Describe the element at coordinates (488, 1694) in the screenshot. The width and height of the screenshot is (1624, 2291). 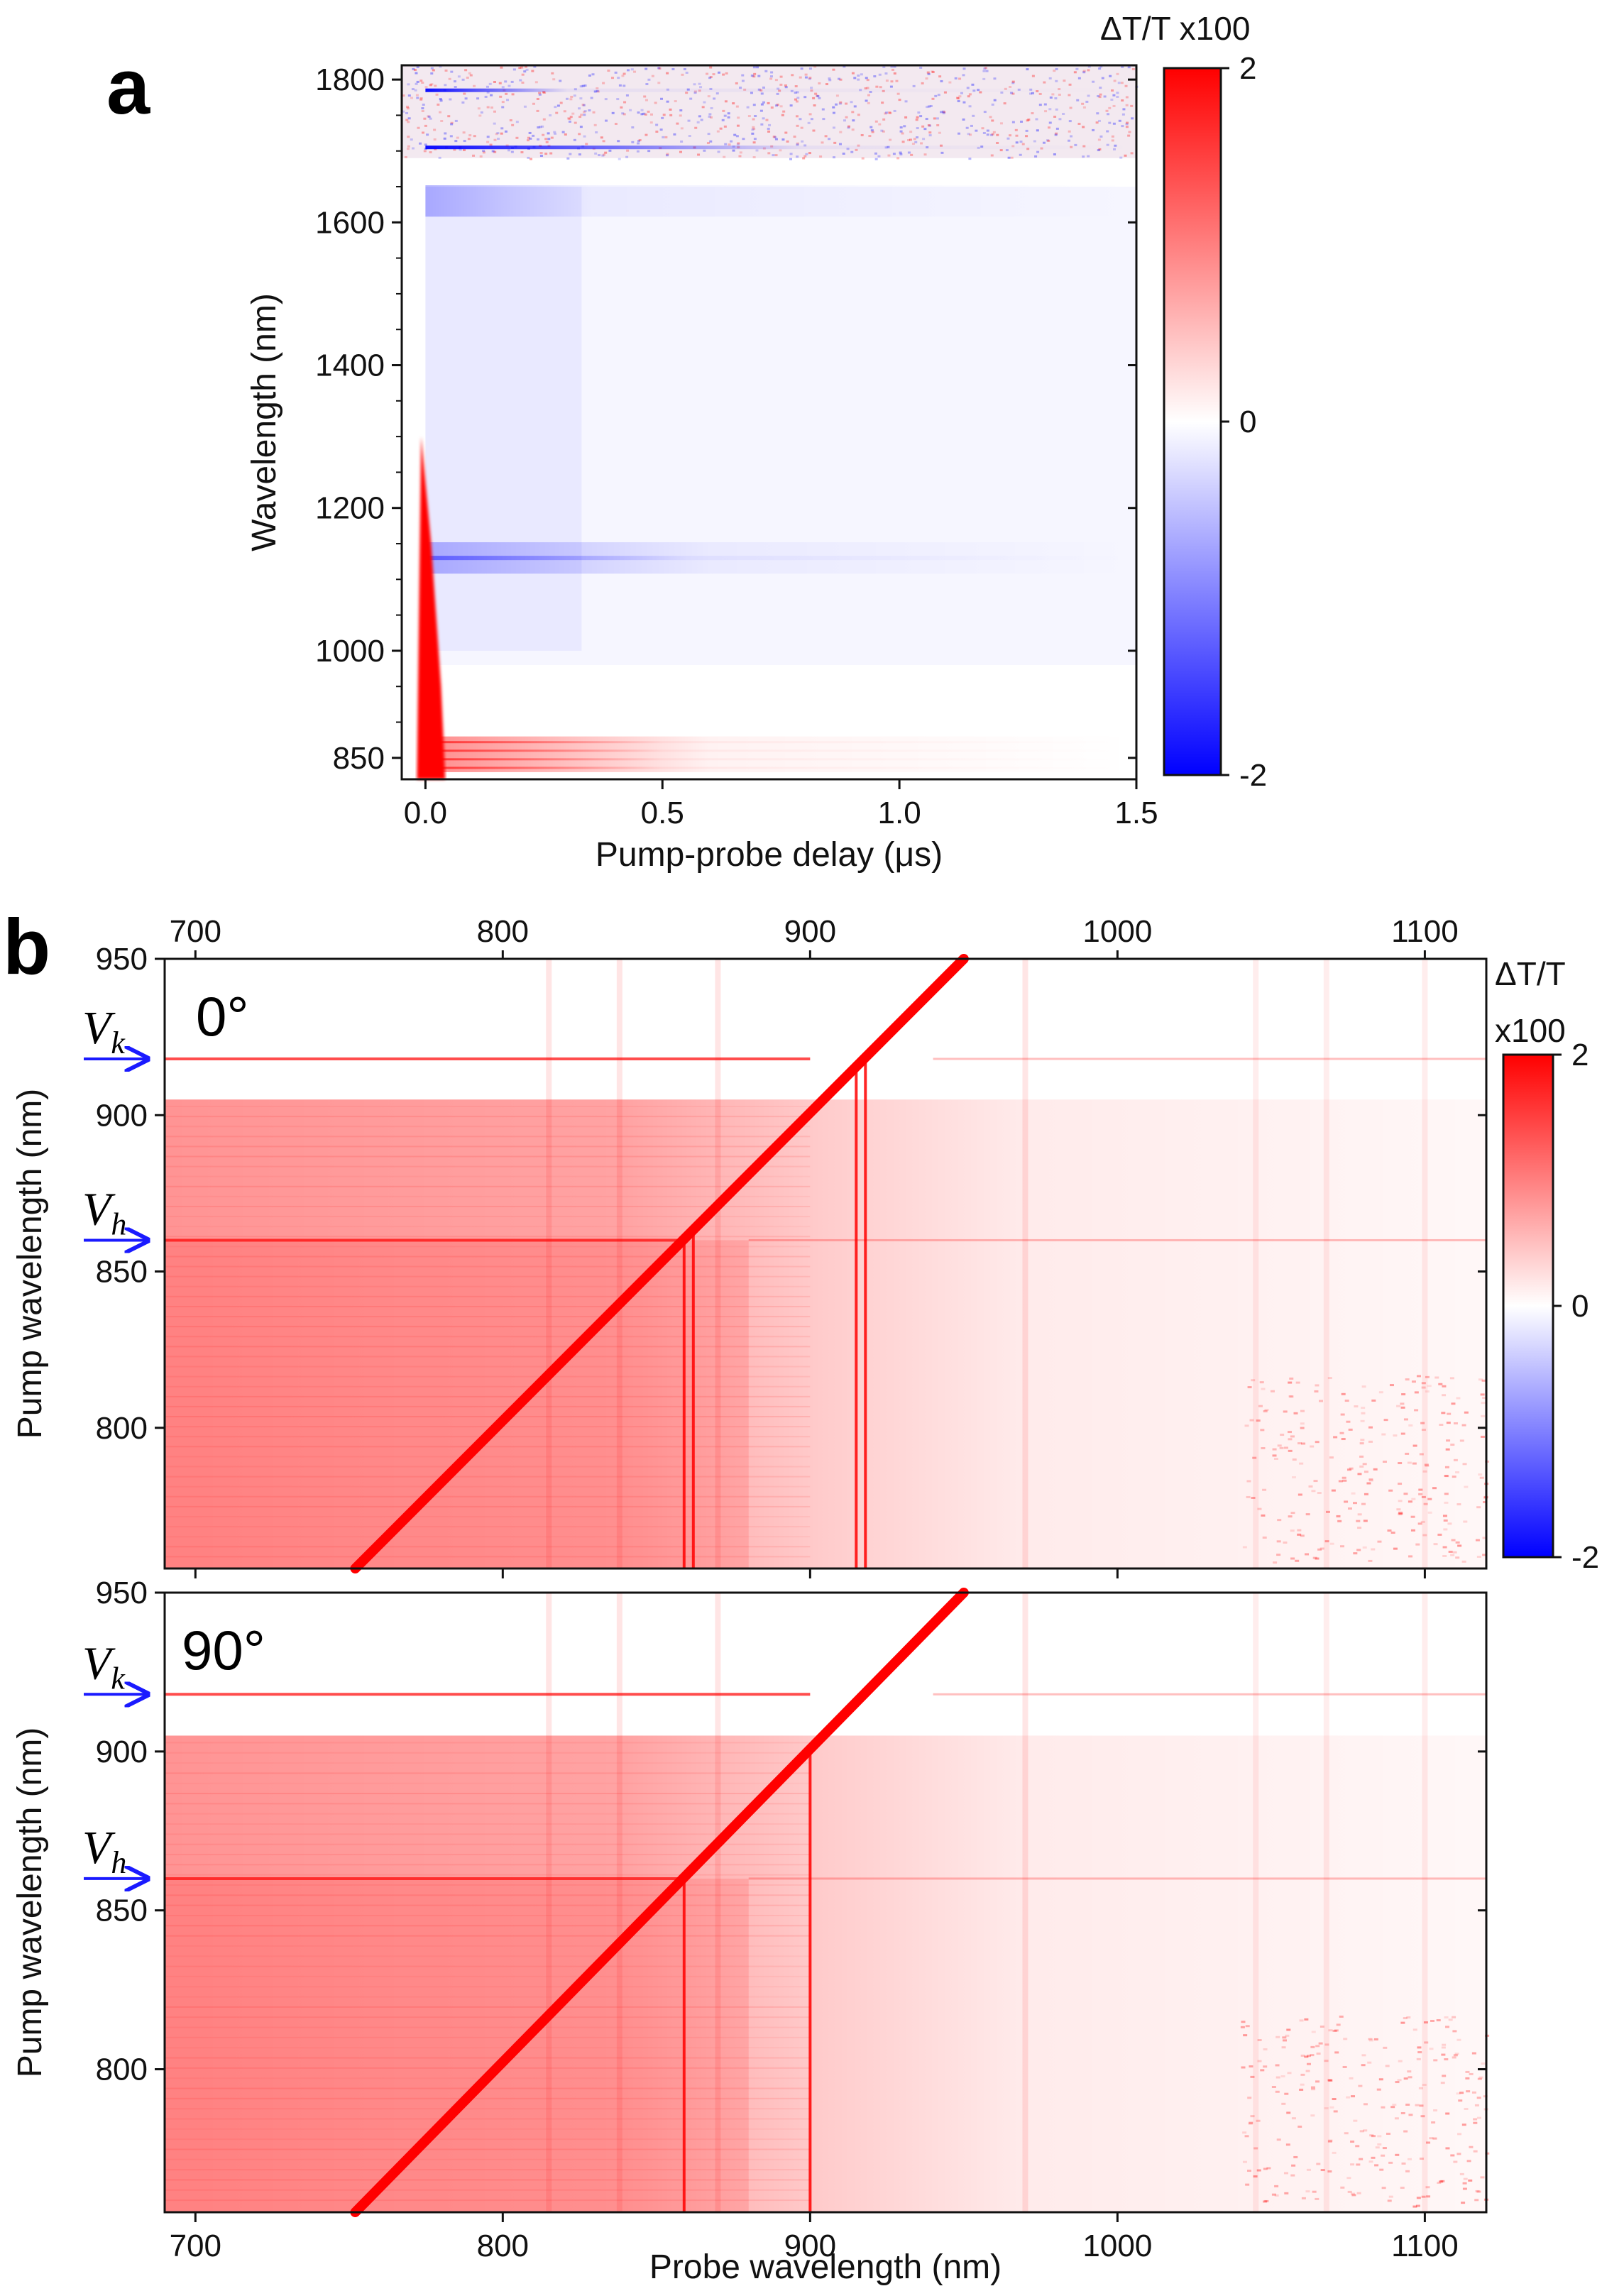
I see `resonance-line` at that location.